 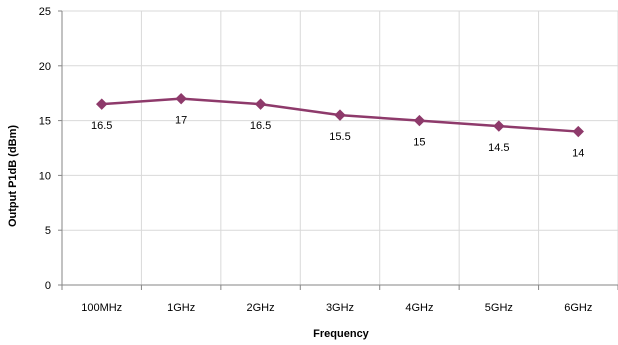 I want to click on x-tick-label: 5GHz, so click(x=499, y=308).